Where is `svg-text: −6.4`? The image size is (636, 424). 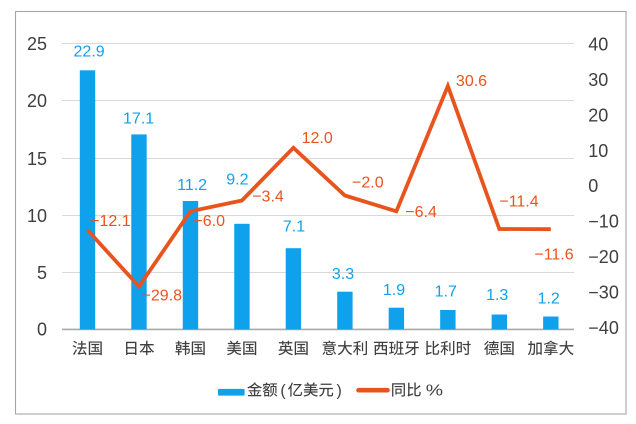 svg-text: −6.4 is located at coordinates (421, 212).